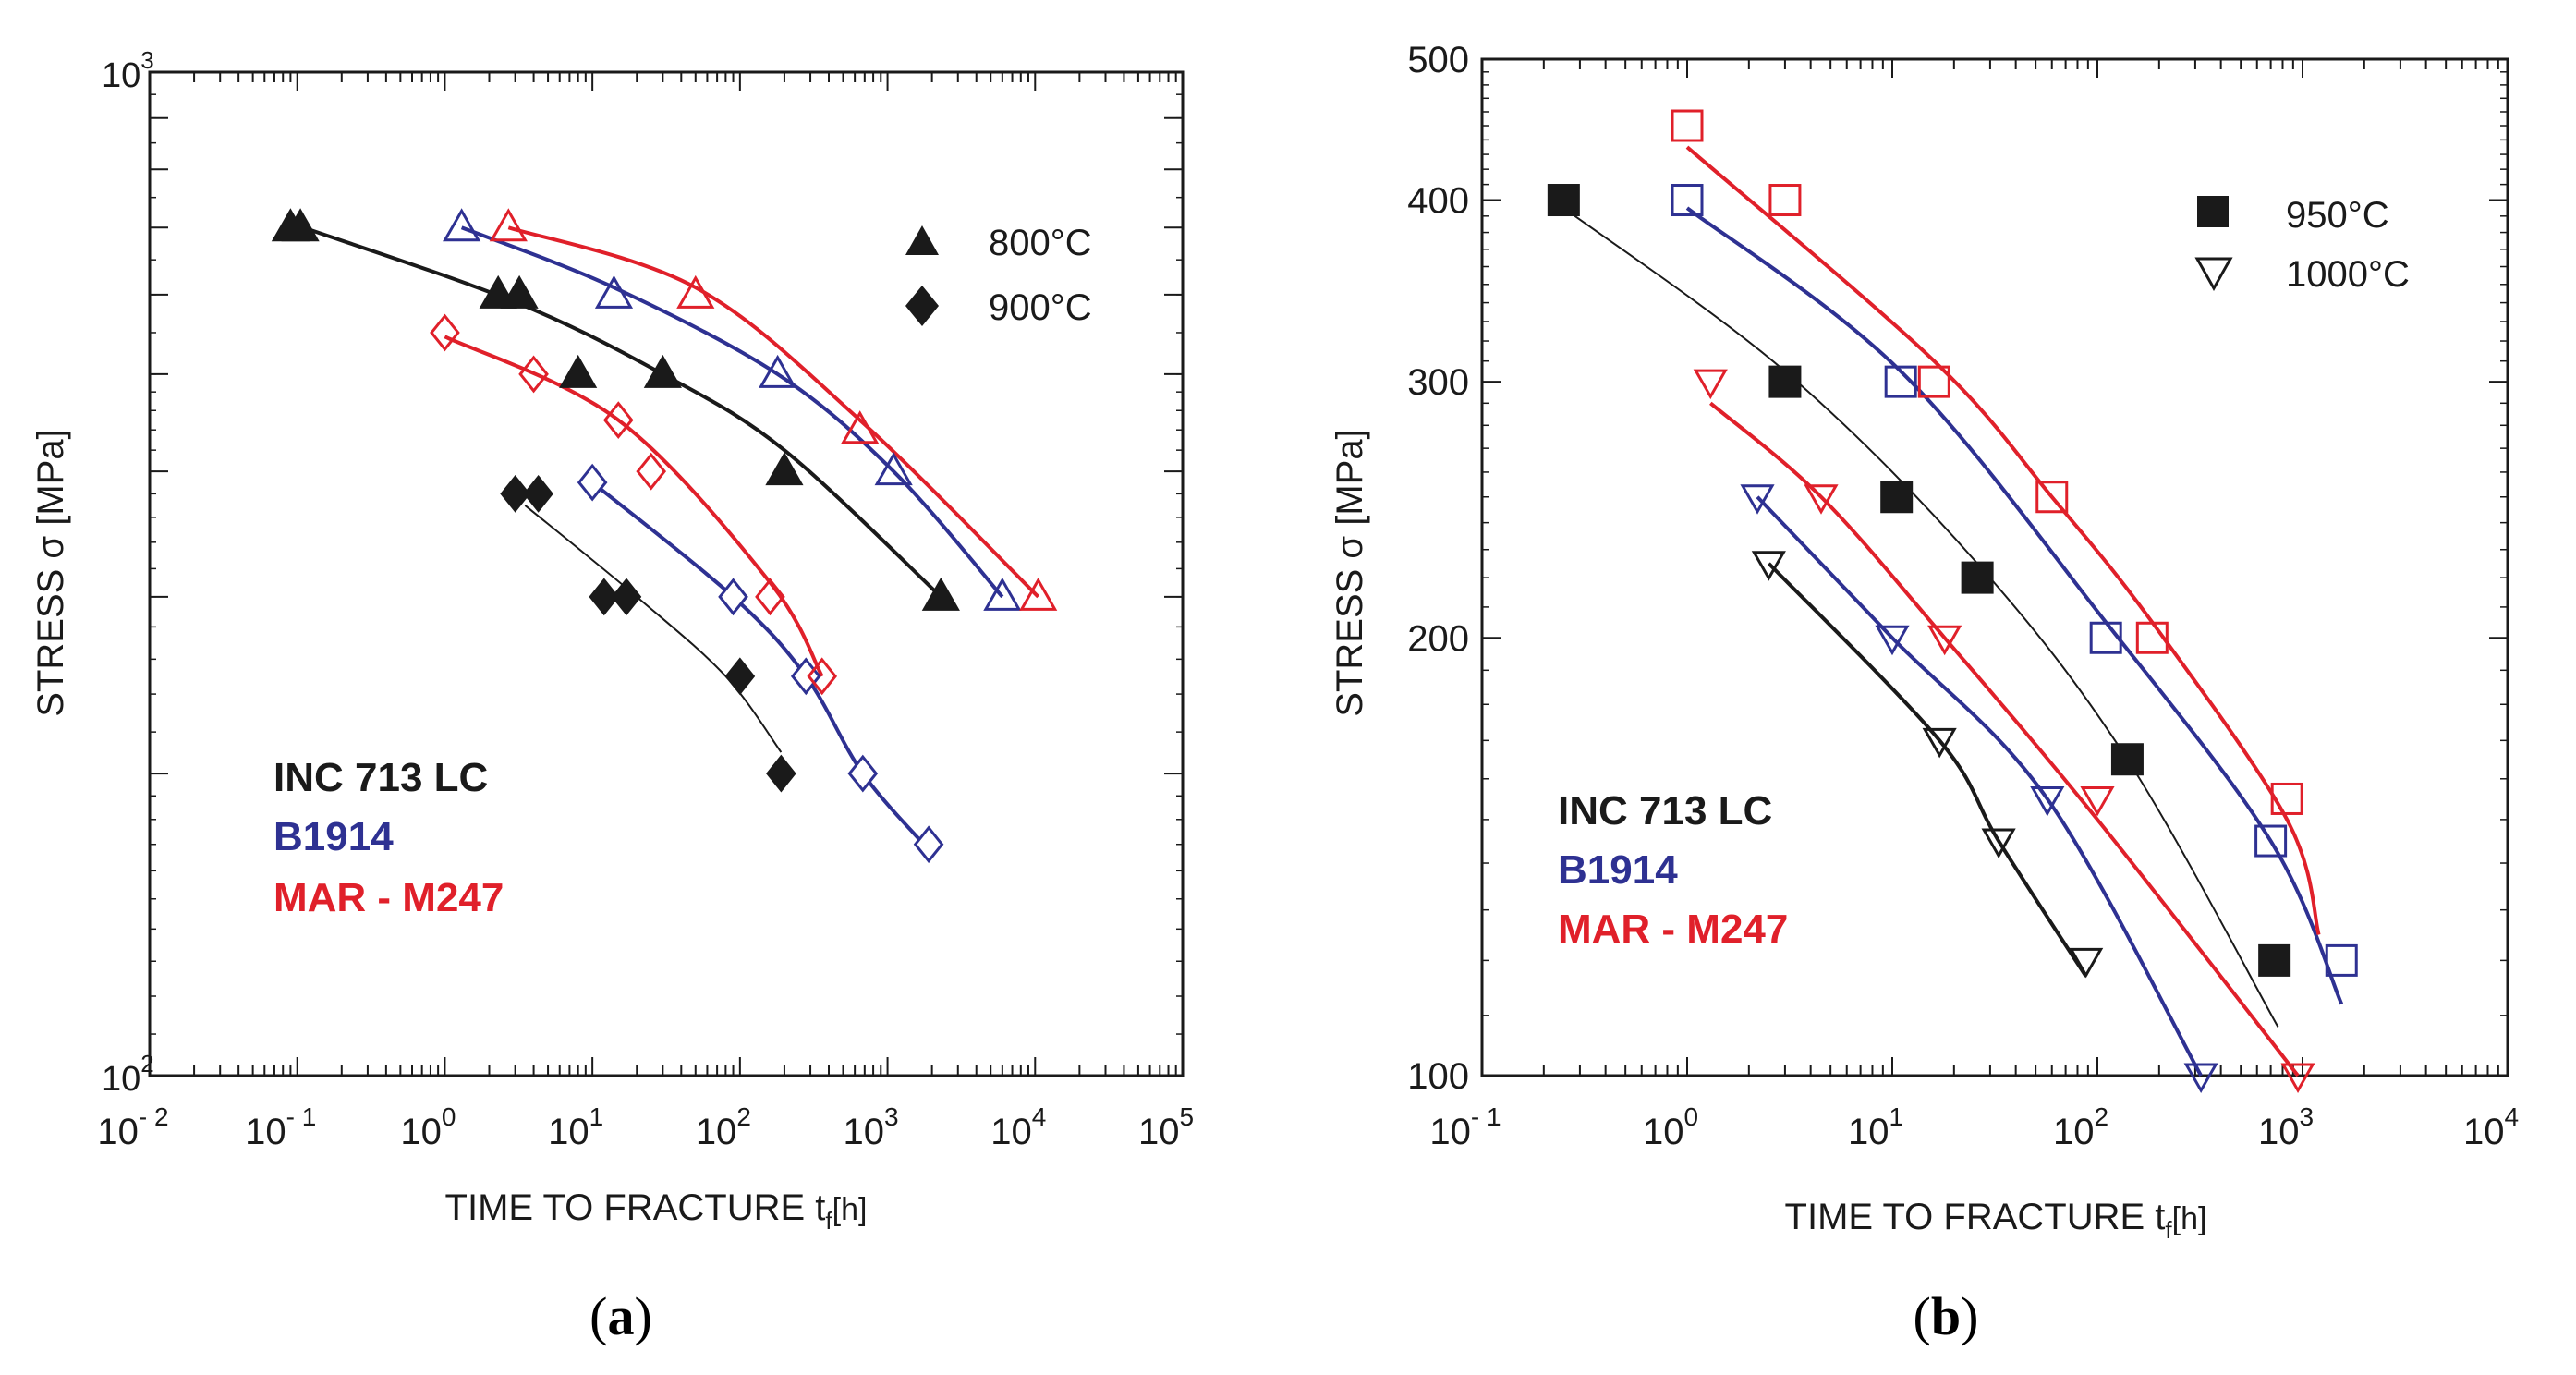  What do you see at coordinates (656, 1211) in the screenshot?
I see `chart-a-xlabel: TIME TO FRACTURE tf[h]` at bounding box center [656, 1211].